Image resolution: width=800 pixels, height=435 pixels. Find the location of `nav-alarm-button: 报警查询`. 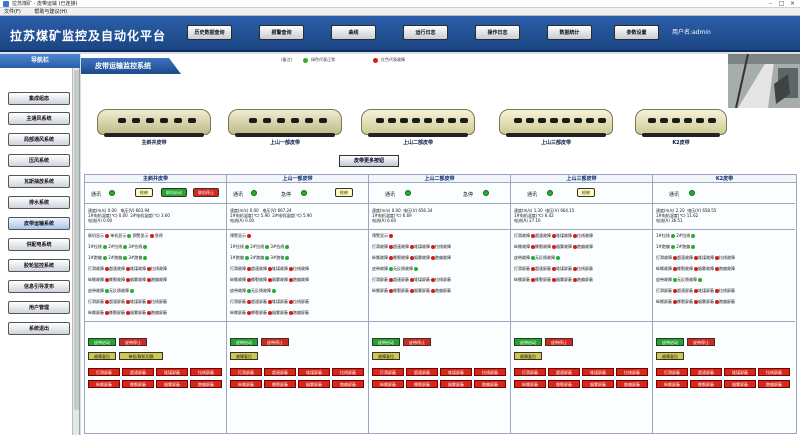

nav-alarm-button: 报警查询 is located at coordinates (281, 32).